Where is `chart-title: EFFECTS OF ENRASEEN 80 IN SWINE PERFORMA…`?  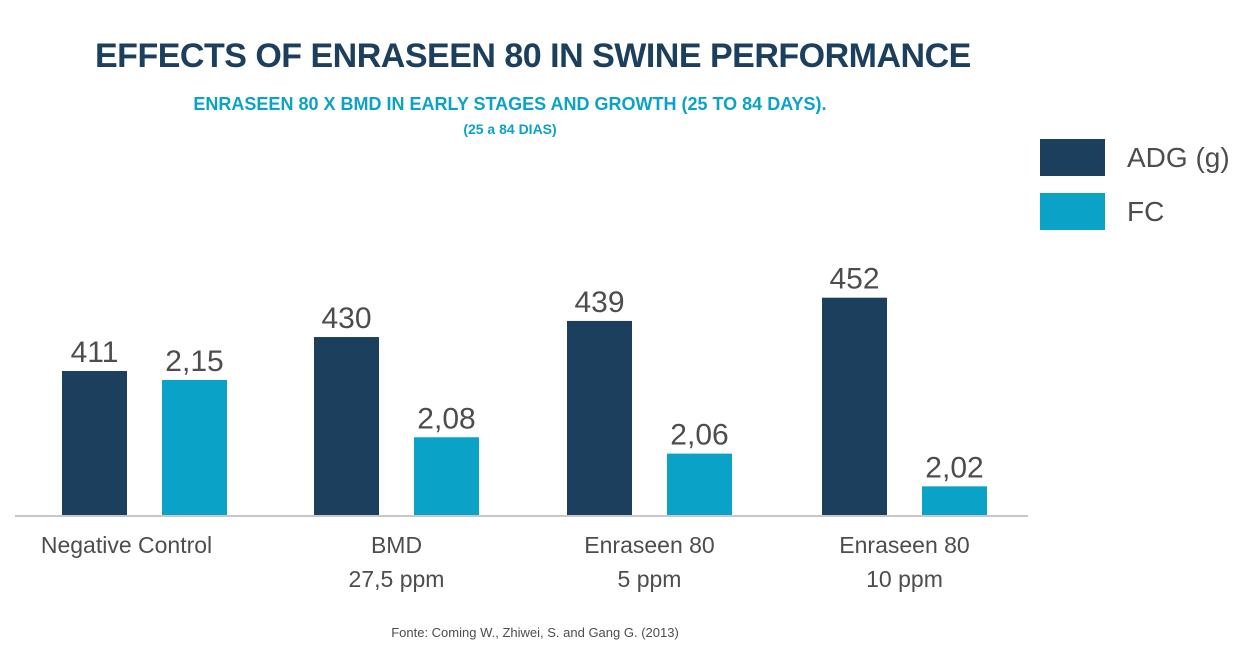 chart-title: EFFECTS OF ENRASEEN 80 IN SWINE PERFORMA… is located at coordinates (533, 56).